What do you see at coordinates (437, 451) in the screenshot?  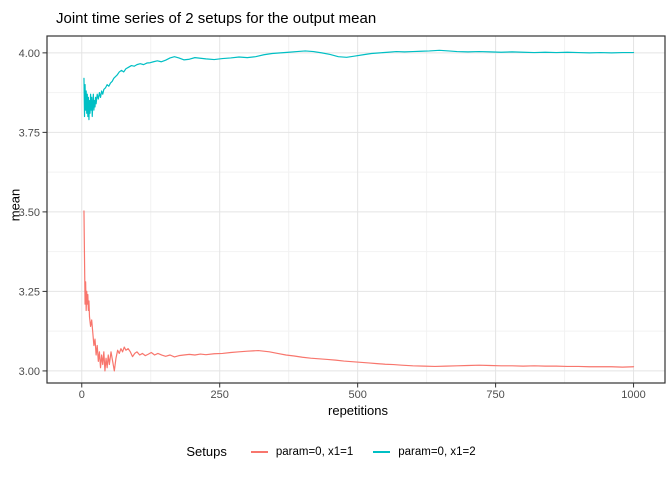 I see `legend-item-label: param=0, x1=2` at bounding box center [437, 451].